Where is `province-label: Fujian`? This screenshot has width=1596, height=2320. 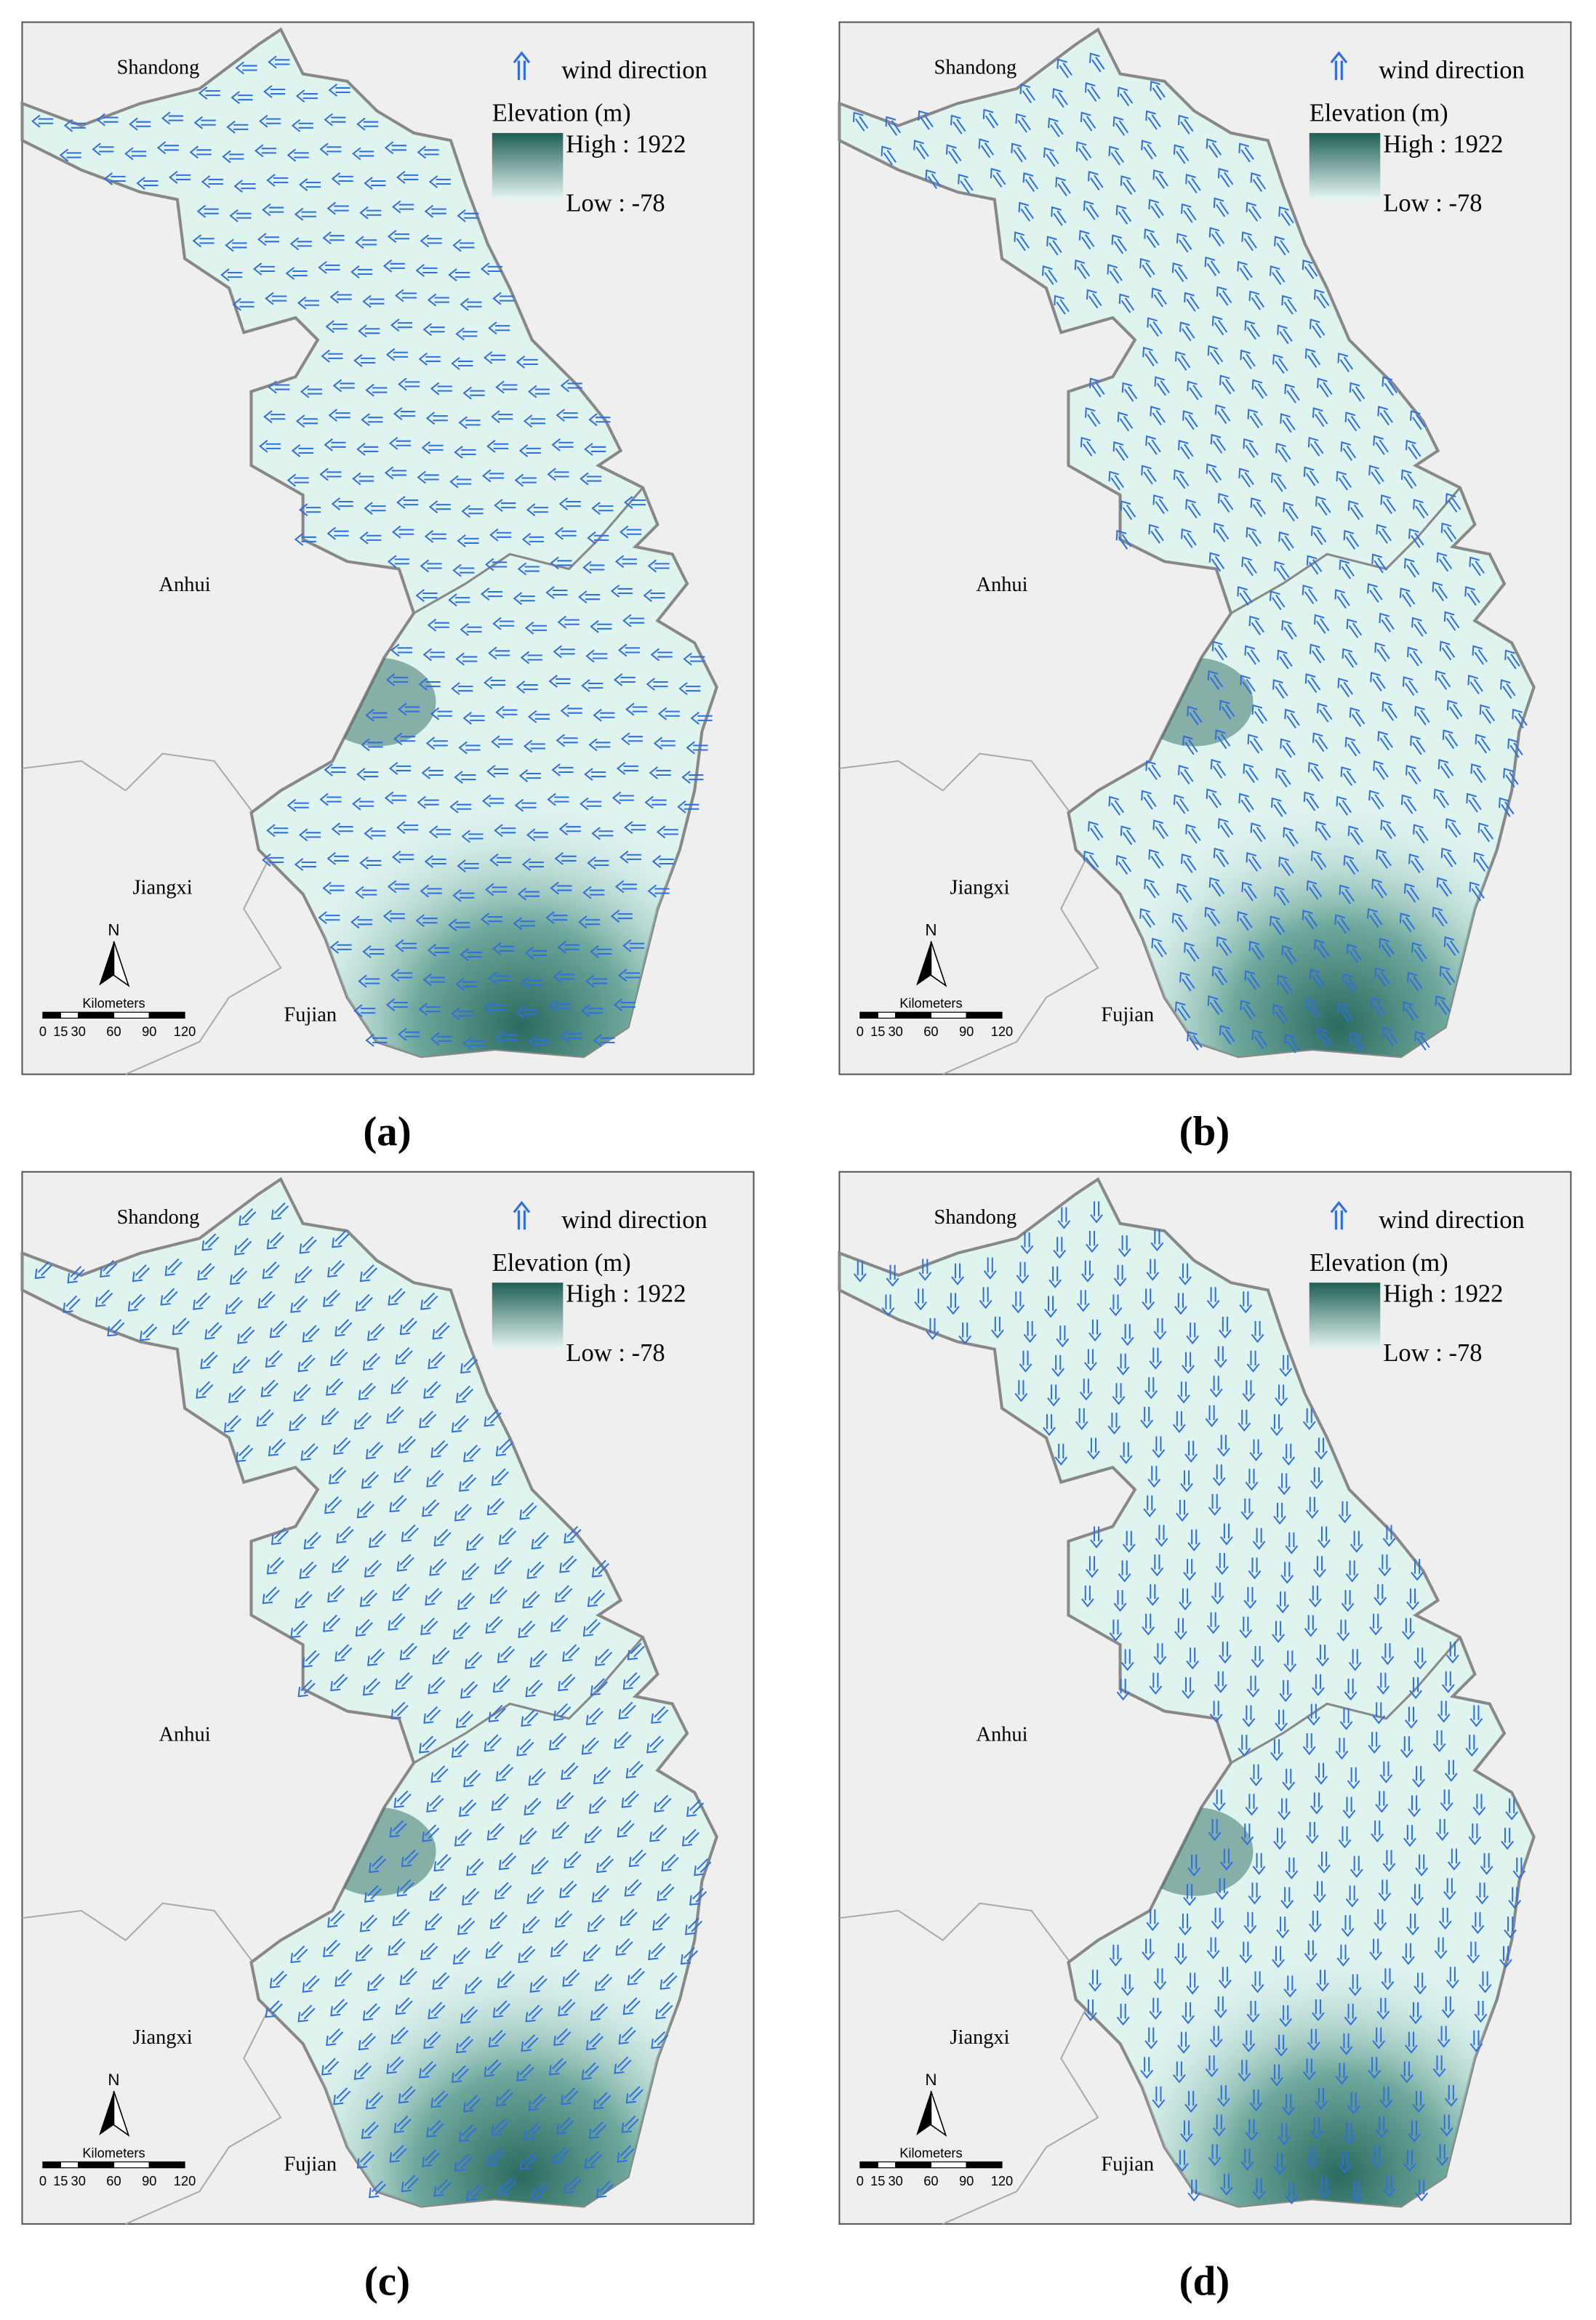
province-label: Fujian is located at coordinates (1127, 1015).